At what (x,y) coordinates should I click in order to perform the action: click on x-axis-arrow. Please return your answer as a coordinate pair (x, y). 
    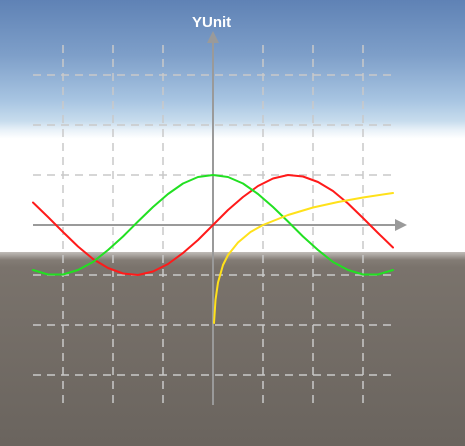
    Looking at the image, I should click on (401, 225).